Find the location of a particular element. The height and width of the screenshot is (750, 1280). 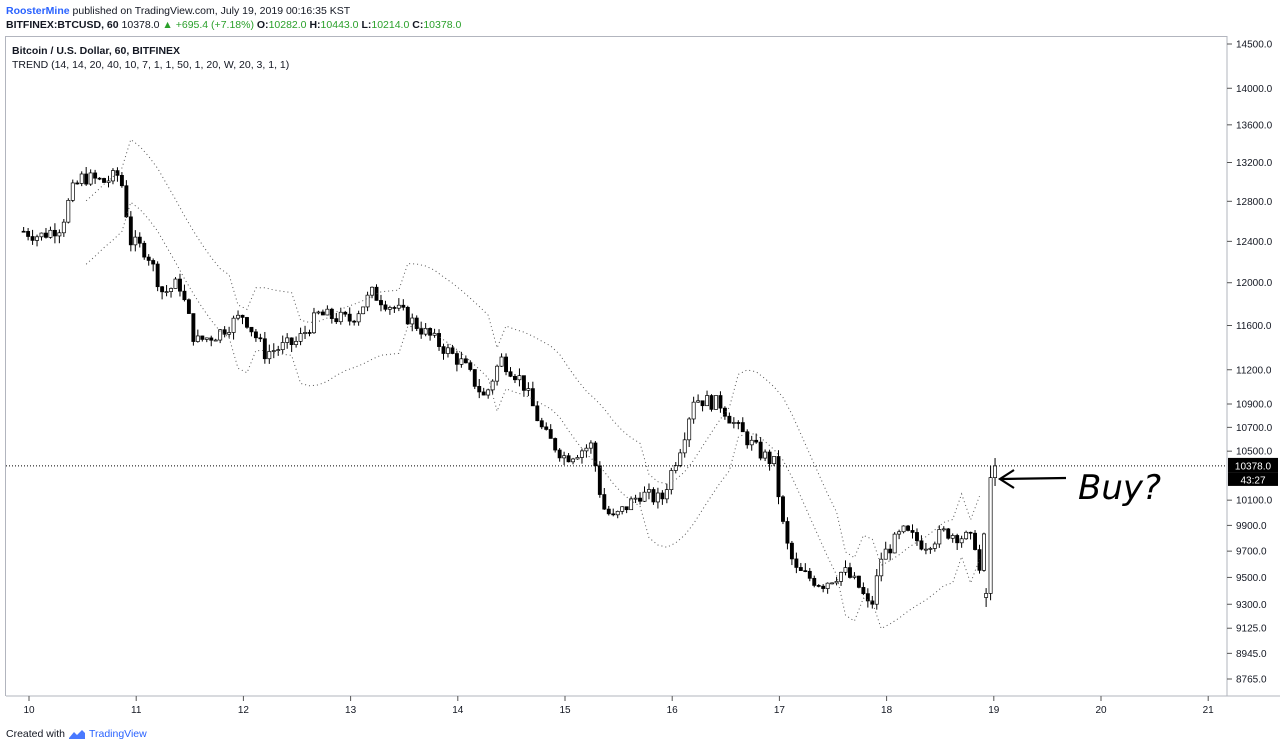

annotation-buy-text: Buy? is located at coordinates (1119, 488).